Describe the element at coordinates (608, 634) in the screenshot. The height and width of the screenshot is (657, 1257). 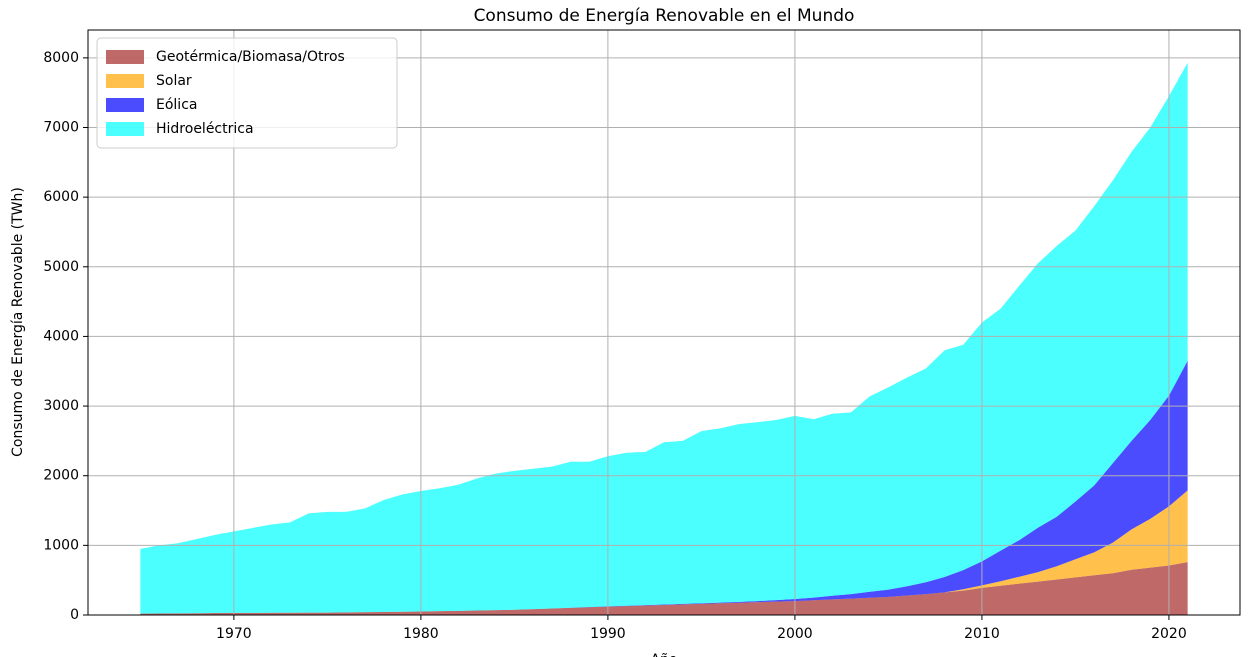
I see `x-tick-label: 1990` at that location.